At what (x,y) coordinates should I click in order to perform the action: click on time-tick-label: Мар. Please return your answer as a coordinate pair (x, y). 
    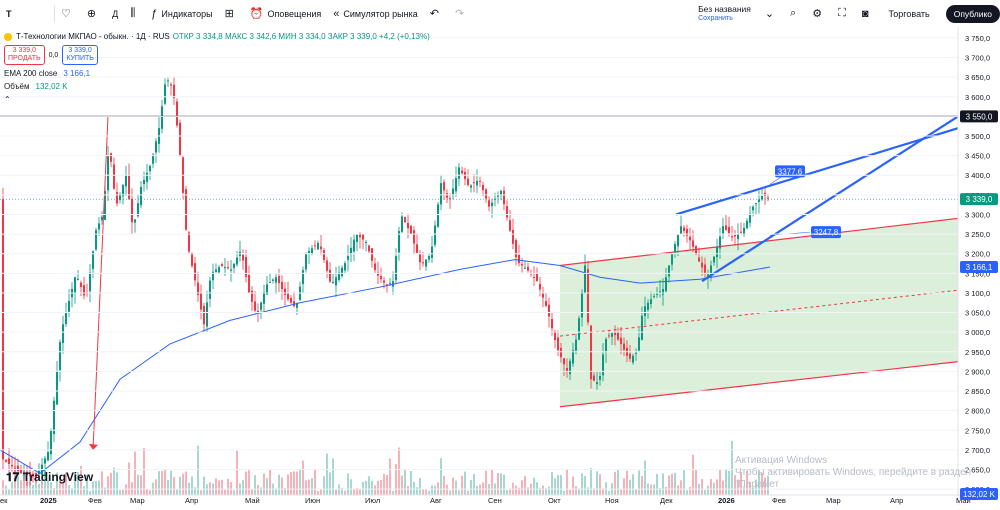
    Looking at the image, I should click on (137, 500).